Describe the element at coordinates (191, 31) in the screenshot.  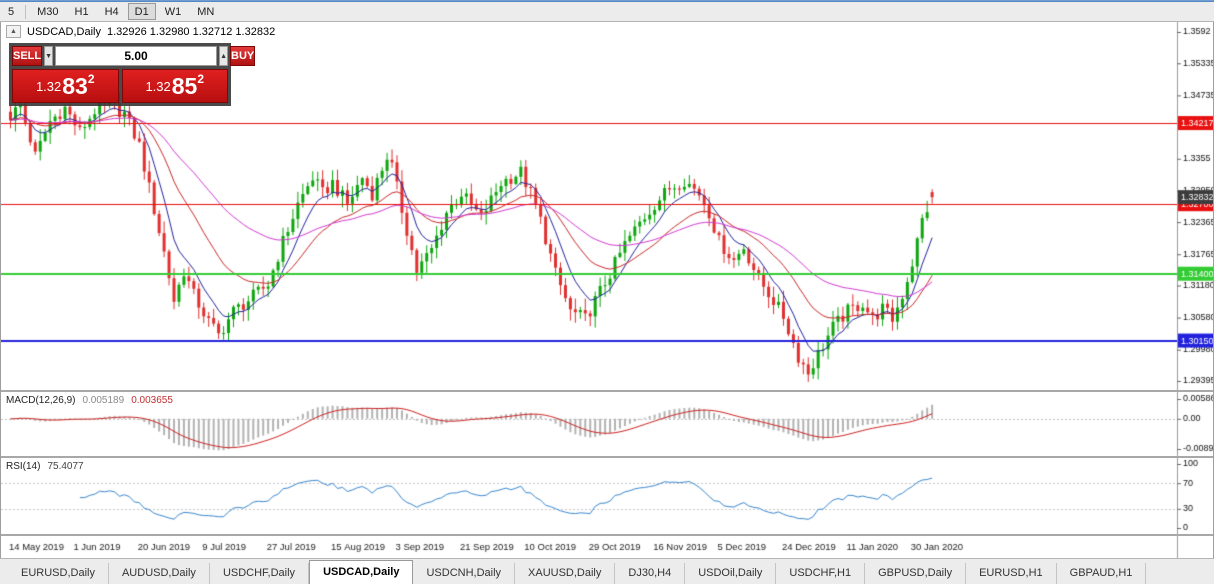
I see `chart-ohlc-values: 1.32926 1.32980 1.32712 1.32832` at that location.